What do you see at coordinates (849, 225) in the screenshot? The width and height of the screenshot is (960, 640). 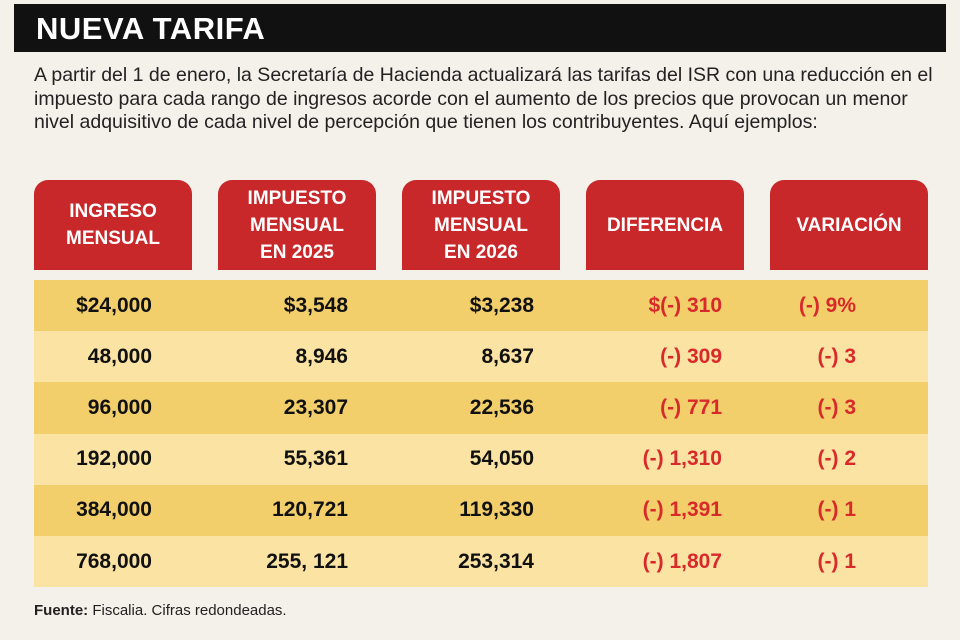 I see `column-header: VARIACIÓN` at bounding box center [849, 225].